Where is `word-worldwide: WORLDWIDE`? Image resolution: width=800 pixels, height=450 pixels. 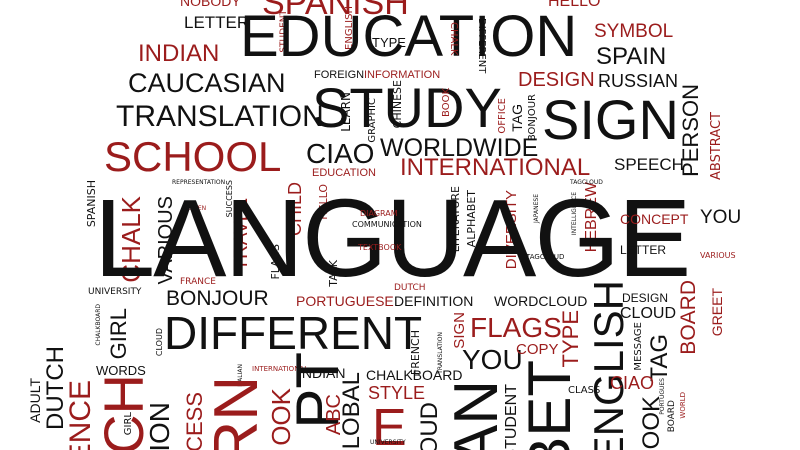 word-worldwide: WORLDWIDE is located at coordinates (459, 148).